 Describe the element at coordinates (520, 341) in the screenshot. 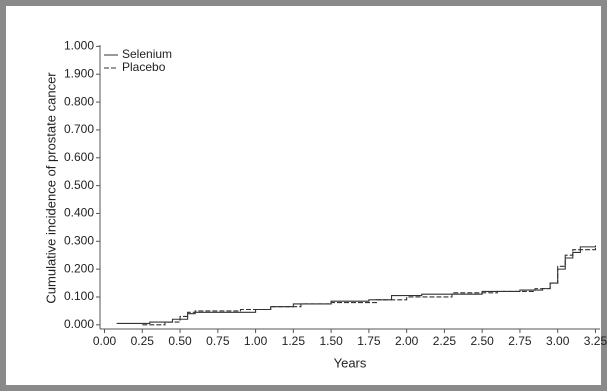

I see `x-tick-label: 2.75` at that location.